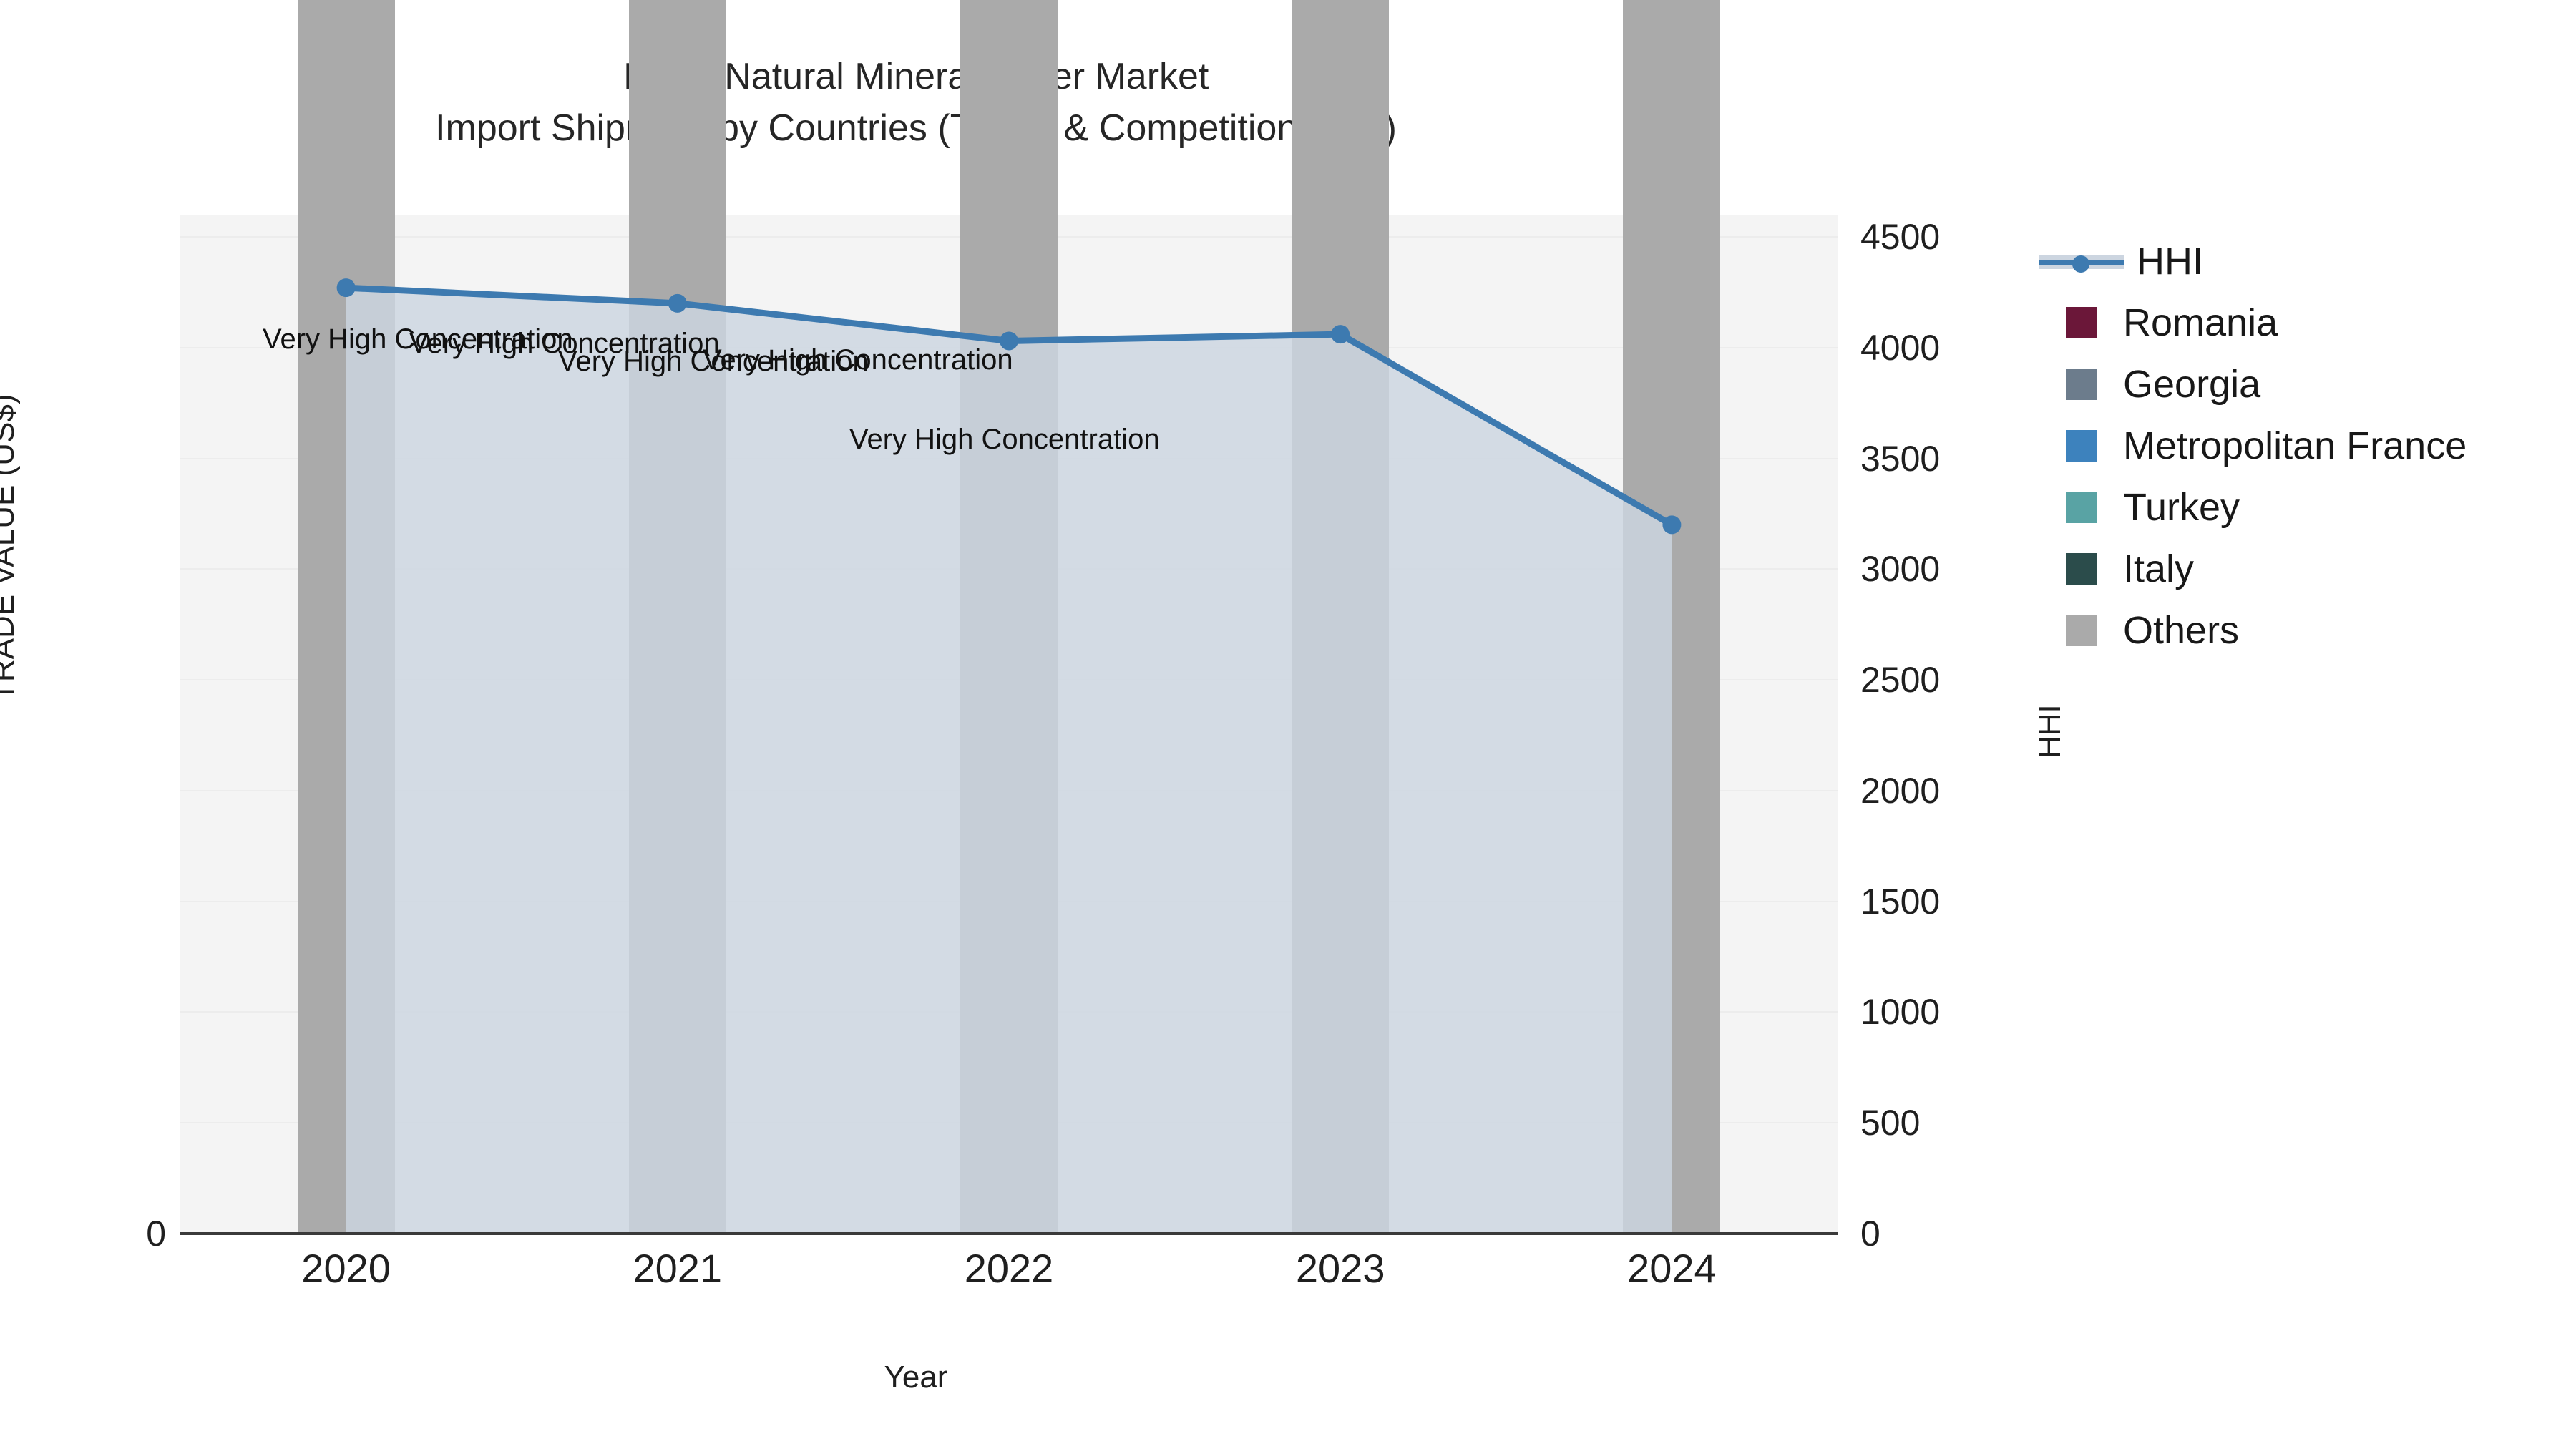  Describe the element at coordinates (2253, 261) in the screenshot. I see `legend-item-hhi: HHI` at that location.